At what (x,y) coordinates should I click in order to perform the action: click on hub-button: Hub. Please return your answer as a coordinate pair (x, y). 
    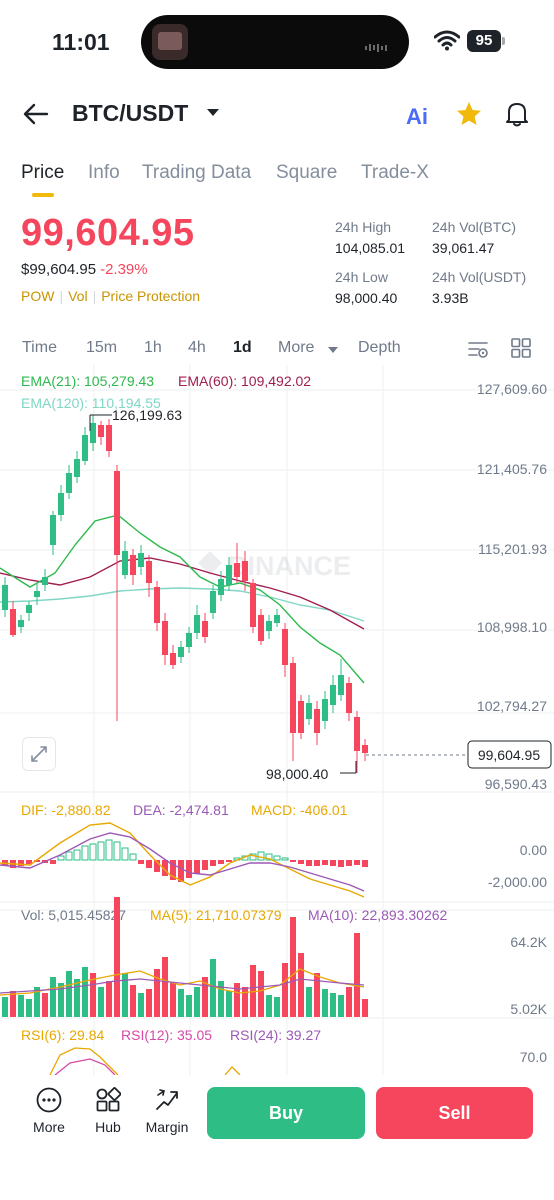
    Looking at the image, I should click on (108, 1111).